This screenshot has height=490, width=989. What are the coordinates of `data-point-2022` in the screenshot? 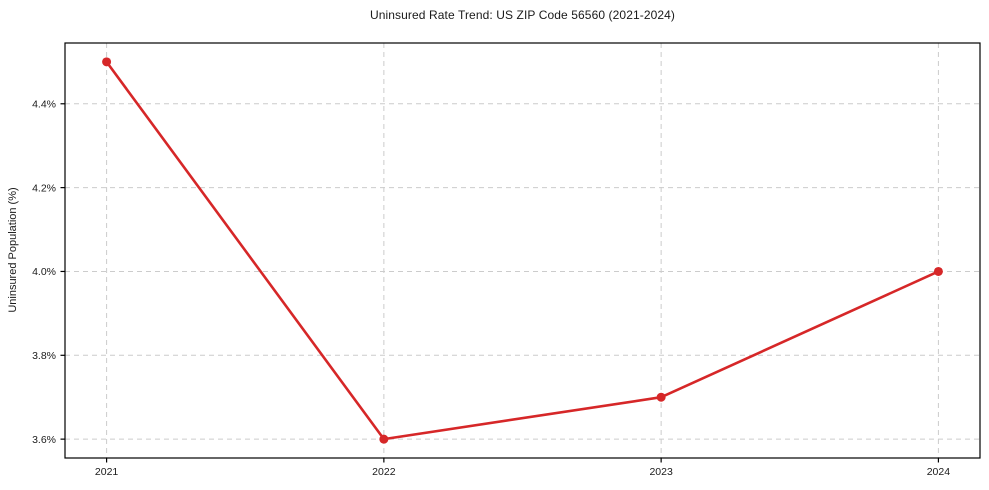 It's located at (384, 439).